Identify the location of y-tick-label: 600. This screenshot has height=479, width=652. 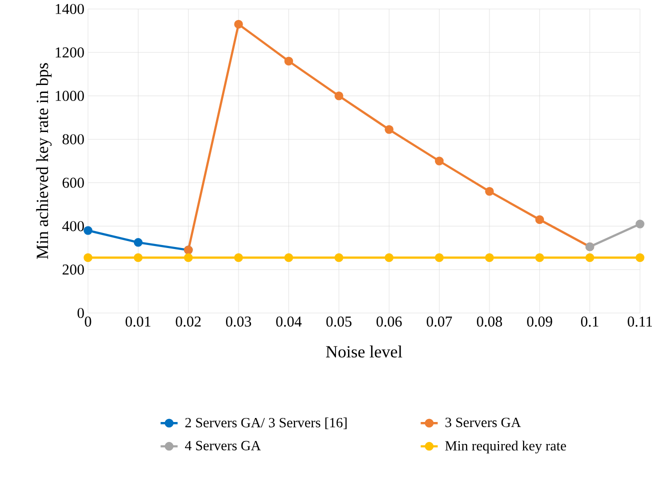
(73, 183).